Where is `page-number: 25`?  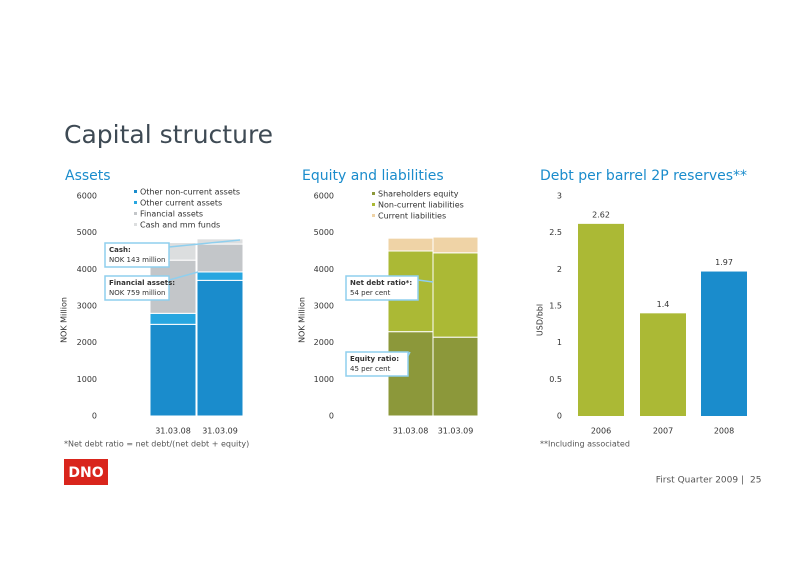 page-number: 25 is located at coordinates (755, 481).